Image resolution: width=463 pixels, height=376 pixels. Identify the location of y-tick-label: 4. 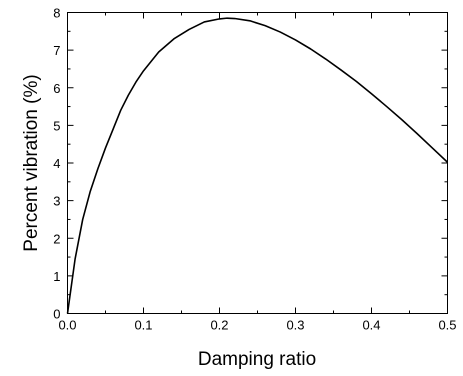
(56, 163).